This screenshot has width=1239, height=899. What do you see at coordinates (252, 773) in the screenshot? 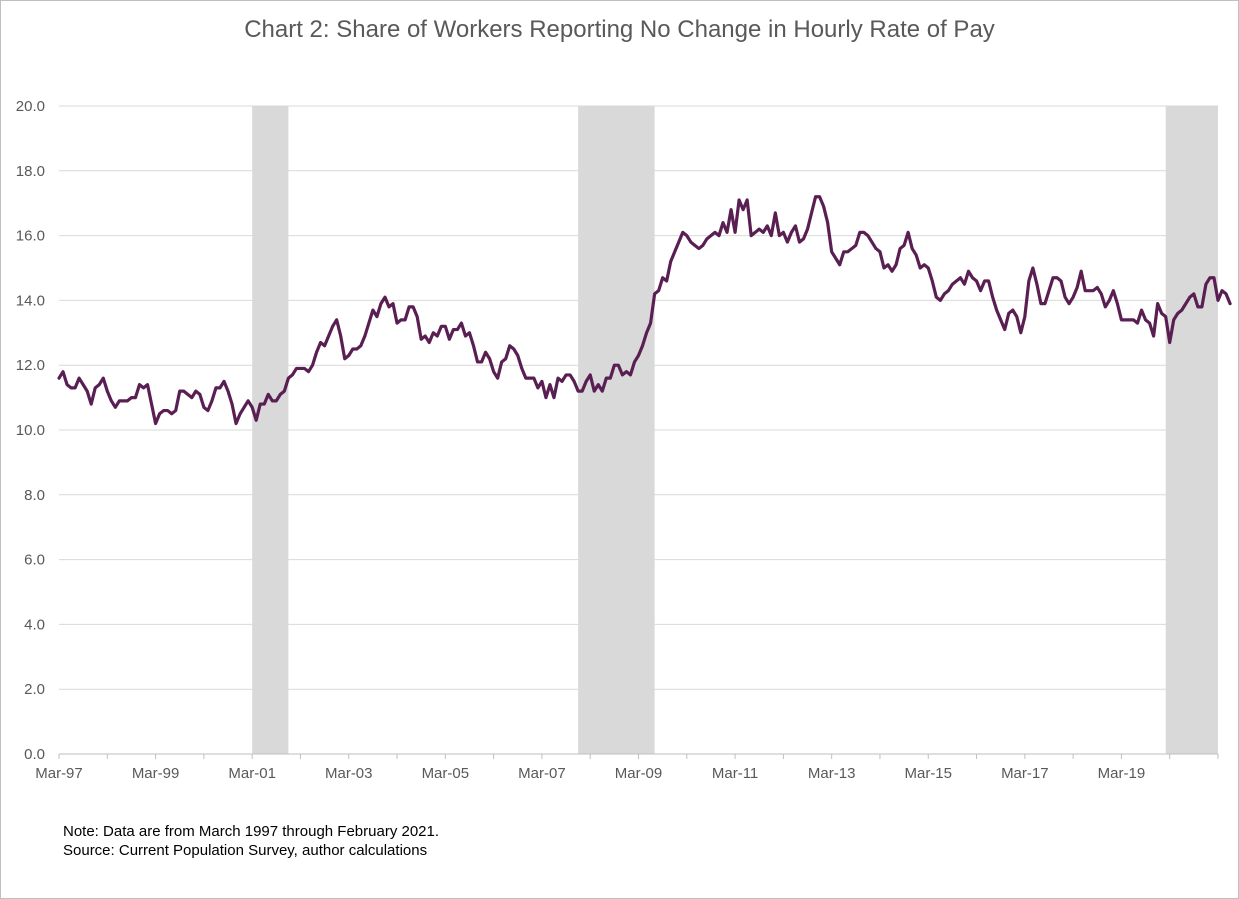
I see `x-tick-label: Mar-01` at bounding box center [252, 773].